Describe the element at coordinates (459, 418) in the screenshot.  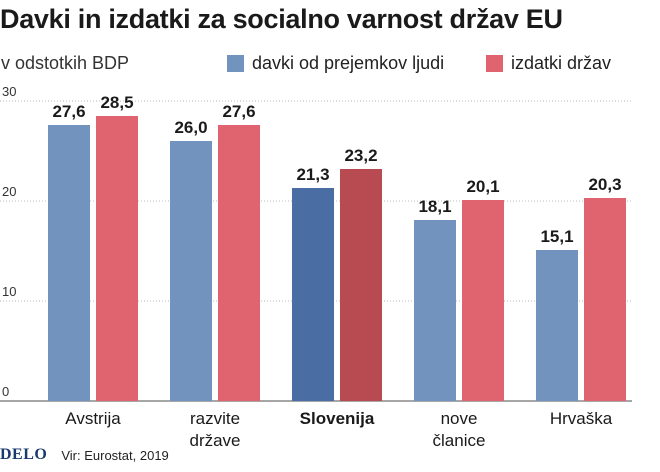
I see `x-category-label: nove` at that location.